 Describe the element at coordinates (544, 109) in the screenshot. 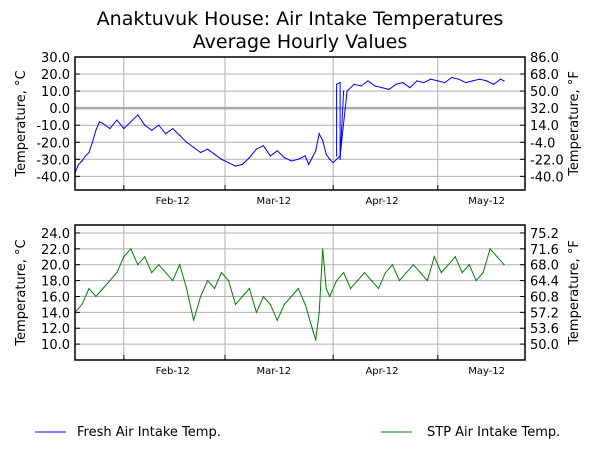

I see `y-tick-label-right: 32.0` at that location.